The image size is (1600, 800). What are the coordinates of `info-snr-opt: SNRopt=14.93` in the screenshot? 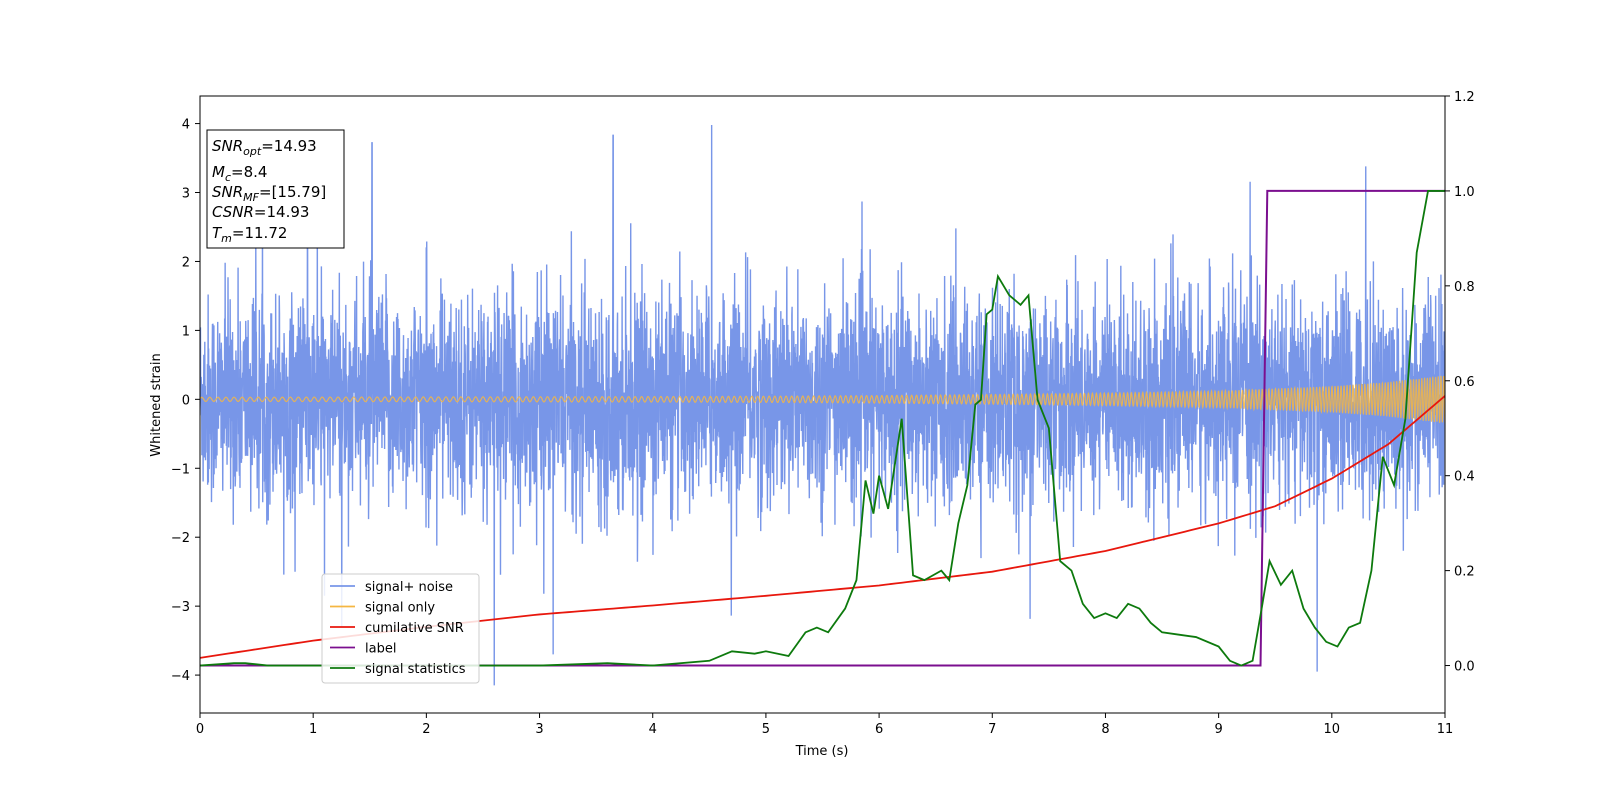 It's located at (264, 147).